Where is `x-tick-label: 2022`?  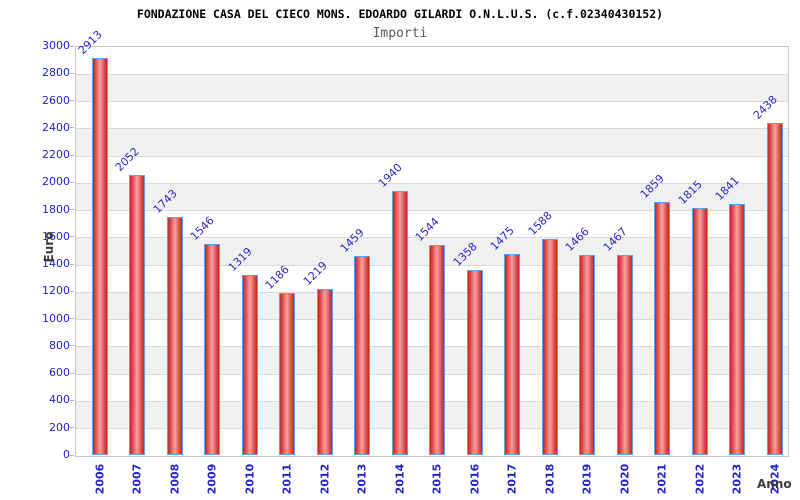 x-tick-label: 2022 is located at coordinates (700, 479).